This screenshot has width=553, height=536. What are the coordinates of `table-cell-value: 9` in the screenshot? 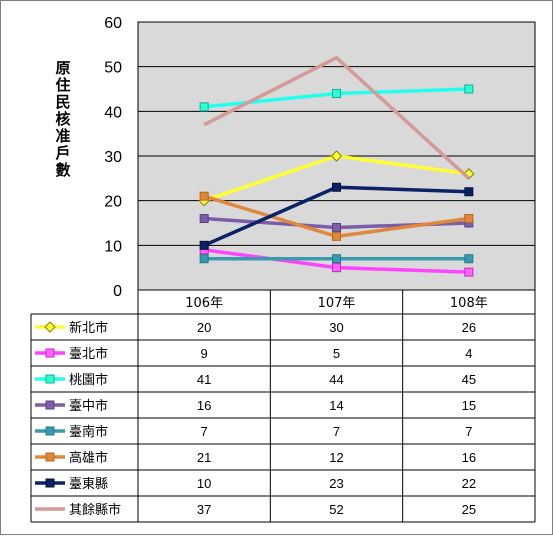 It's located at (204, 353).